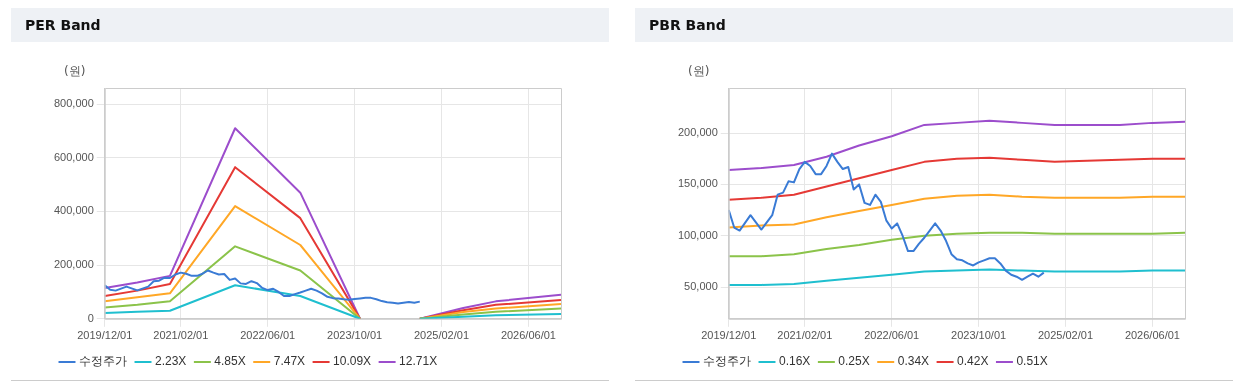  What do you see at coordinates (698, 234) in the screenshot?
I see `y-tick-label: 100,000` at bounding box center [698, 234].